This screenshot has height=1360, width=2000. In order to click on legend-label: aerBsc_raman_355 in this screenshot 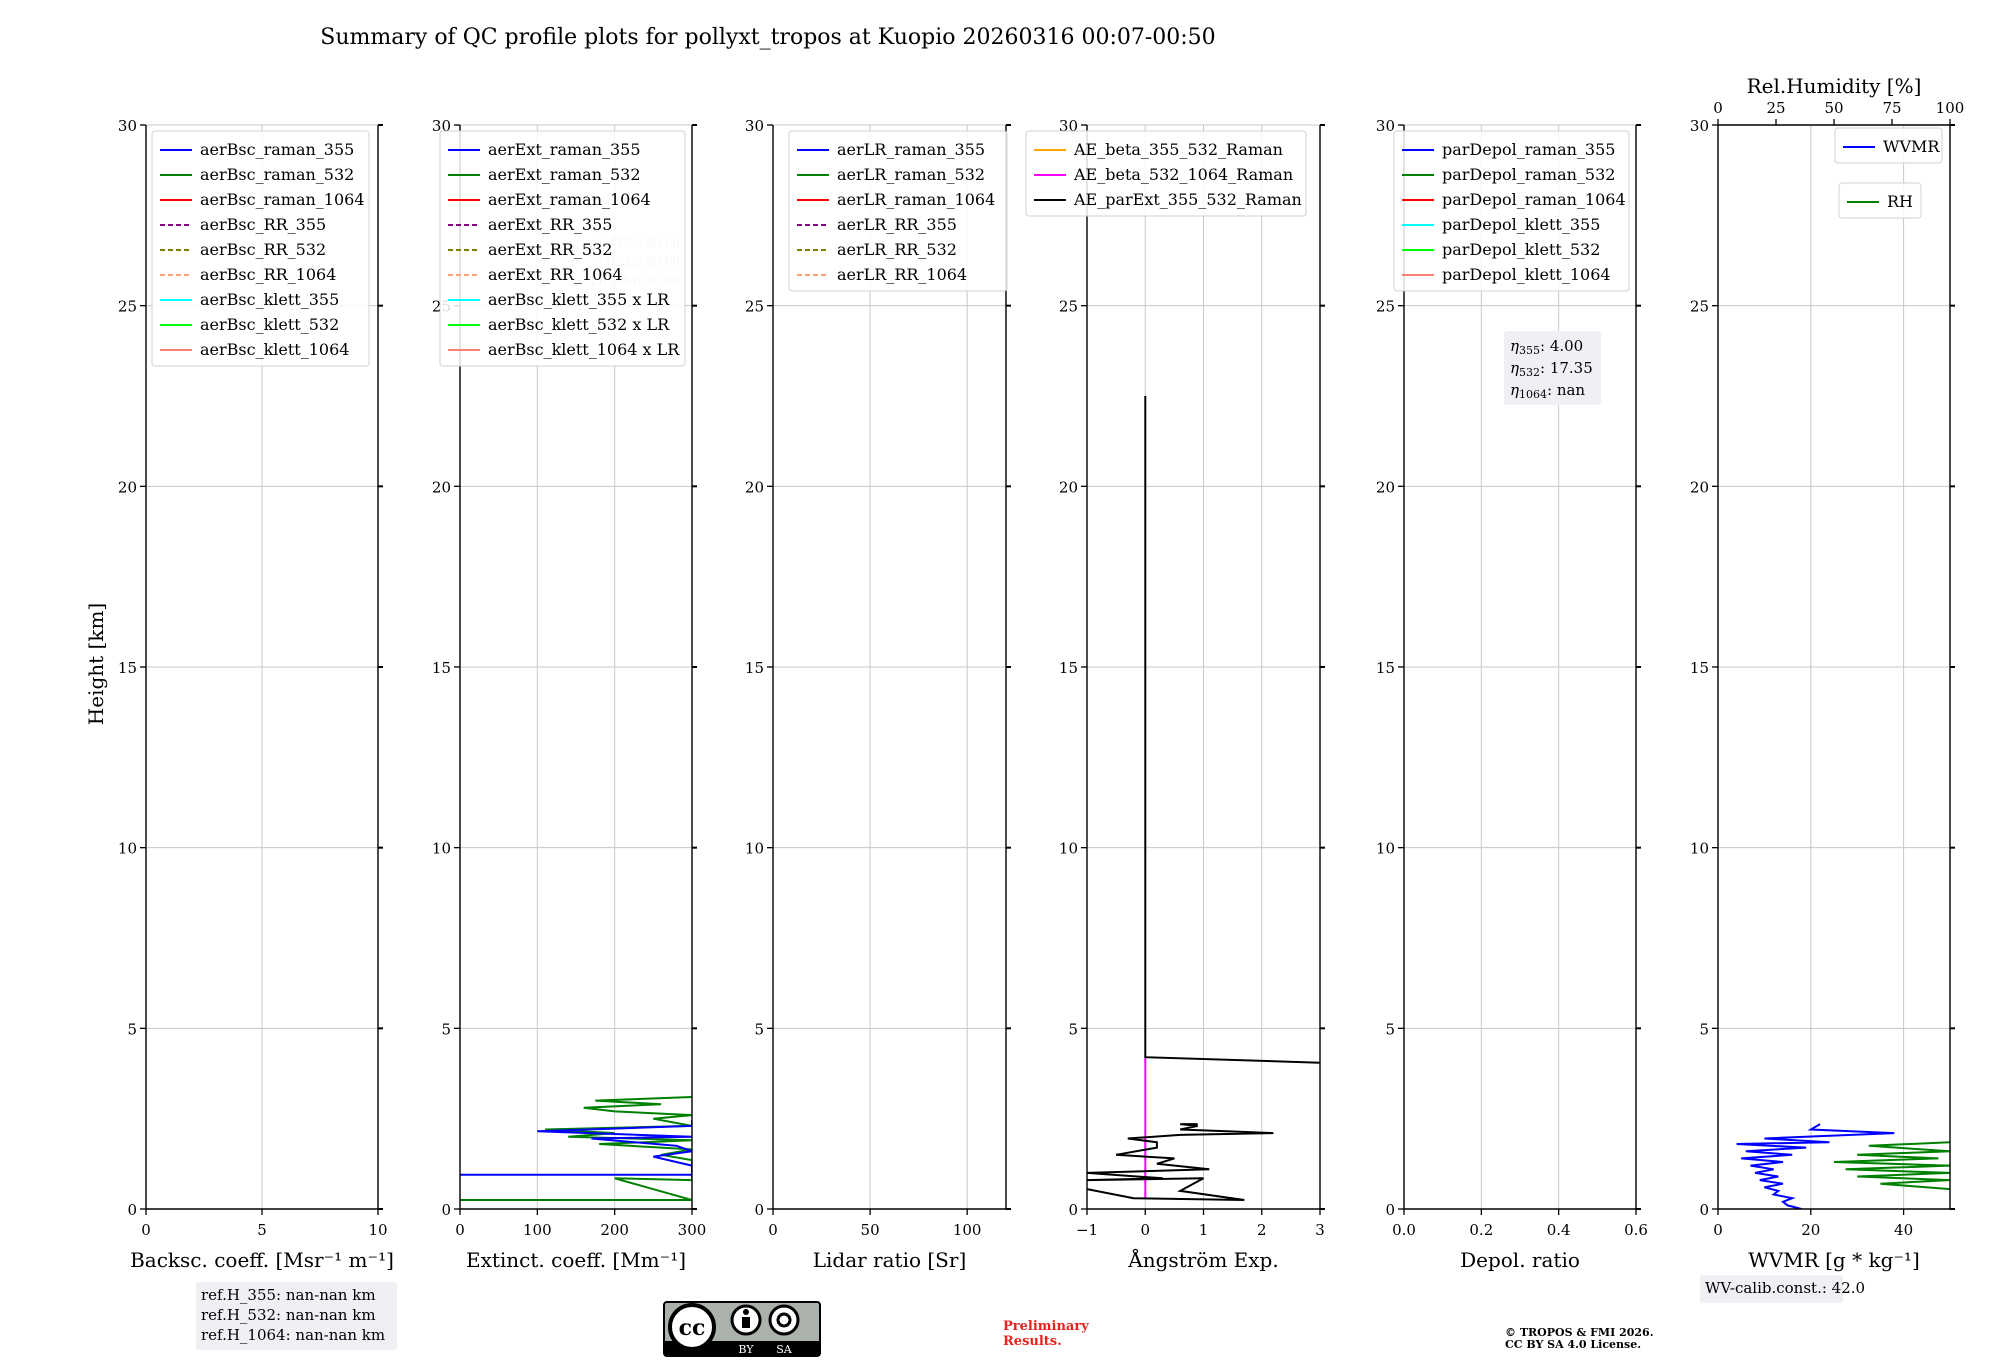, I will do `click(277, 149)`.